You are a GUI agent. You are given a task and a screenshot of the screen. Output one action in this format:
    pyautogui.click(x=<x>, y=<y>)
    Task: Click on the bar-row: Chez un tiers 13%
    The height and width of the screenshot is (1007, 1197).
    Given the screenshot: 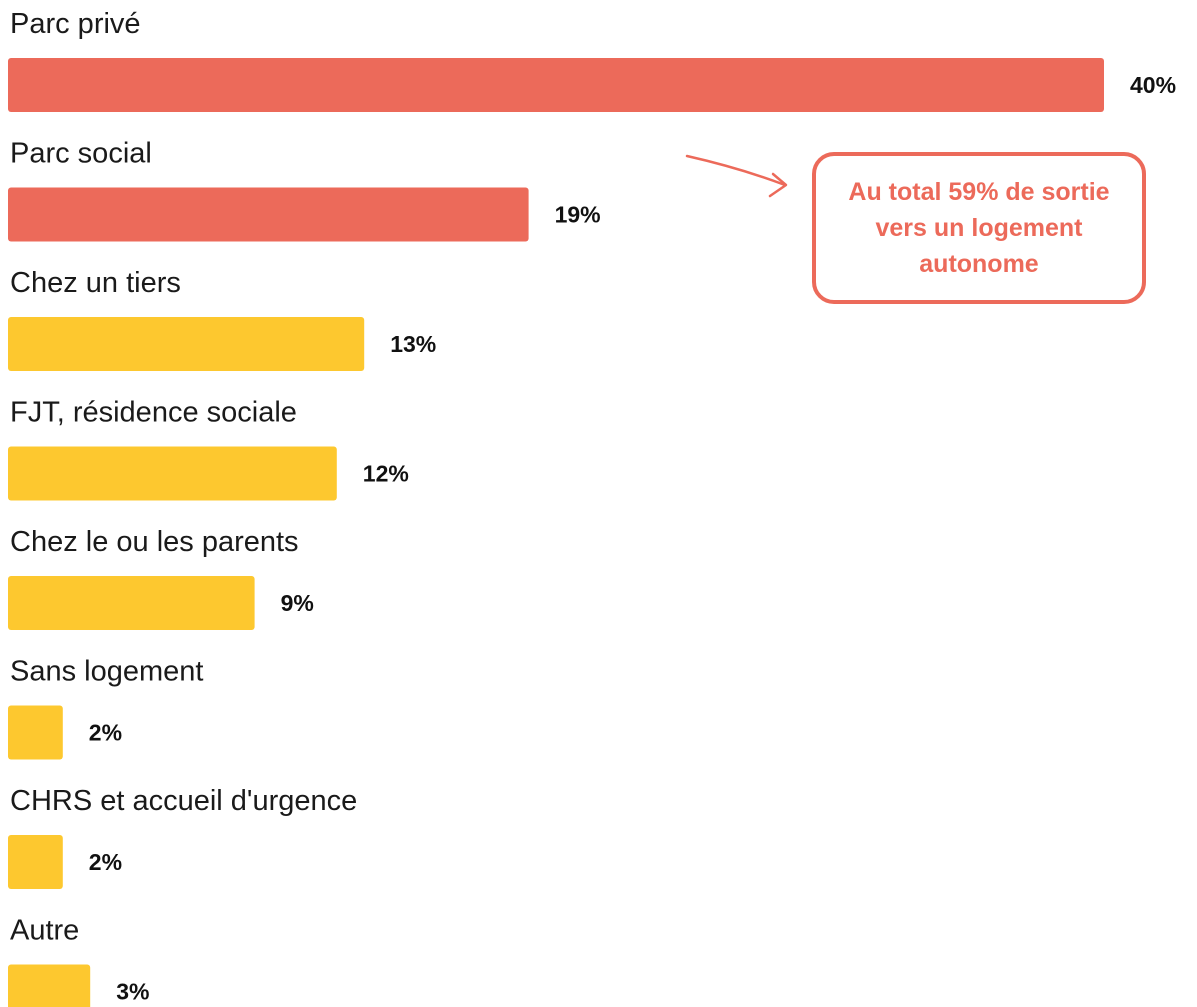 What is the action you would take?
    pyautogui.click(x=222, y=319)
    